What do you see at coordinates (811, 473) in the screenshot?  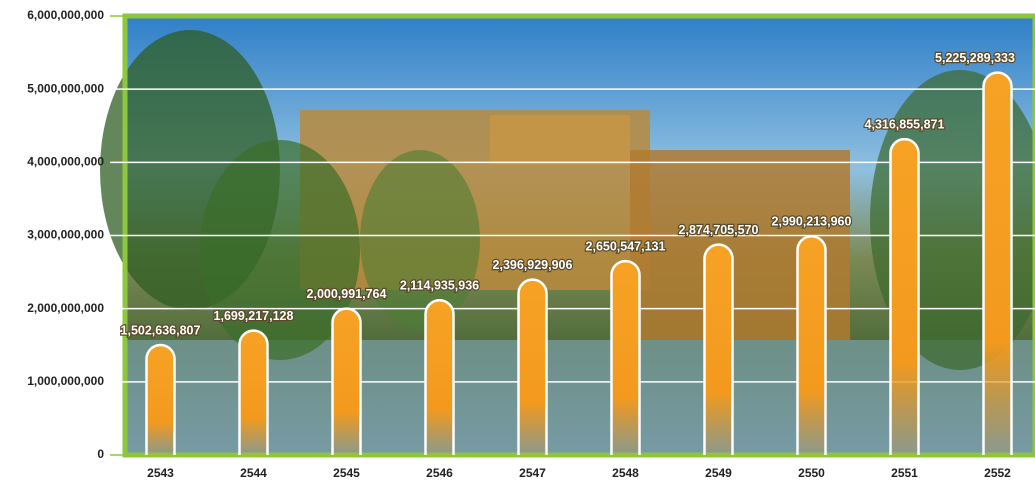 I see `x-tick-label: 2550` at bounding box center [811, 473].